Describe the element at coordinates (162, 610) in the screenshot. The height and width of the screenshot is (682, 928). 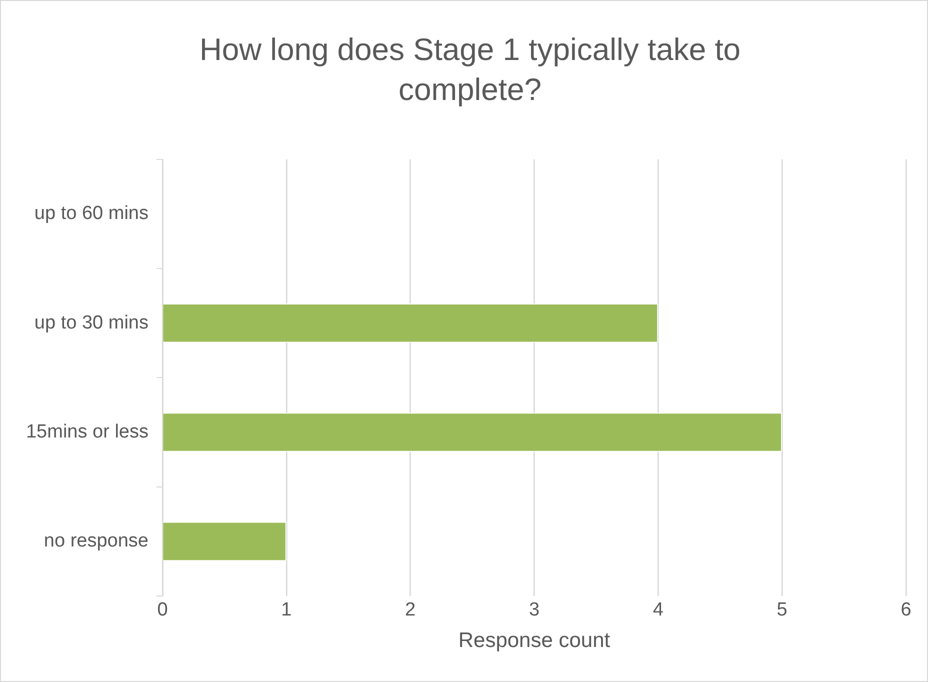
I see `x-tick-label: 0` at that location.